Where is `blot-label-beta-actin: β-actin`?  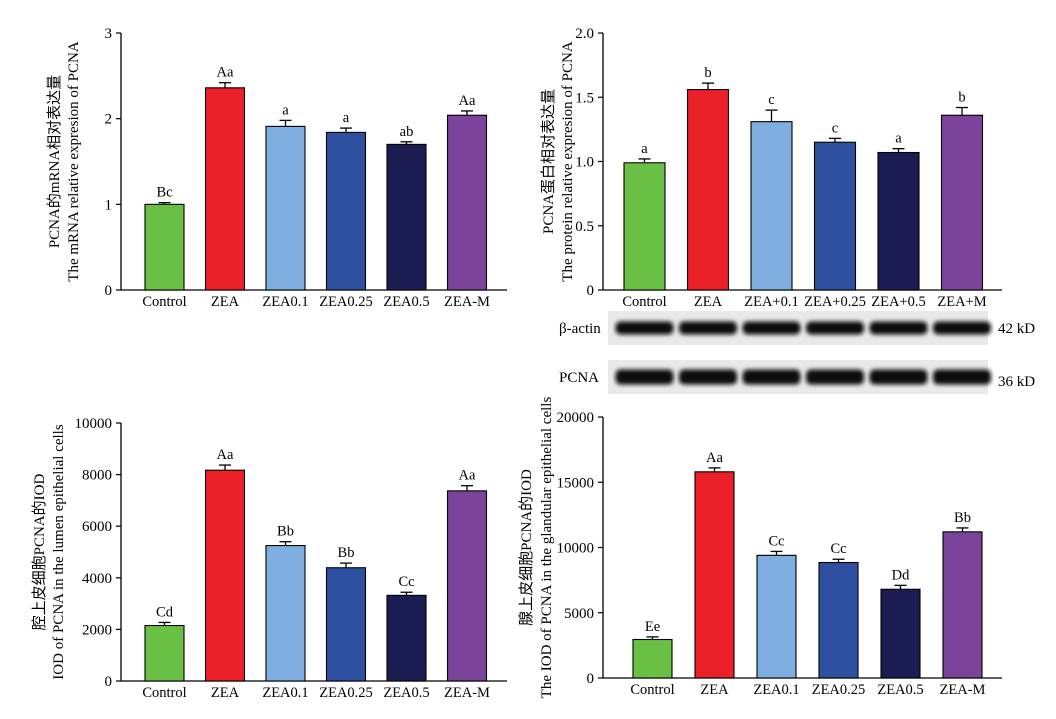
blot-label-beta-actin: β-actin is located at coordinates (580, 329).